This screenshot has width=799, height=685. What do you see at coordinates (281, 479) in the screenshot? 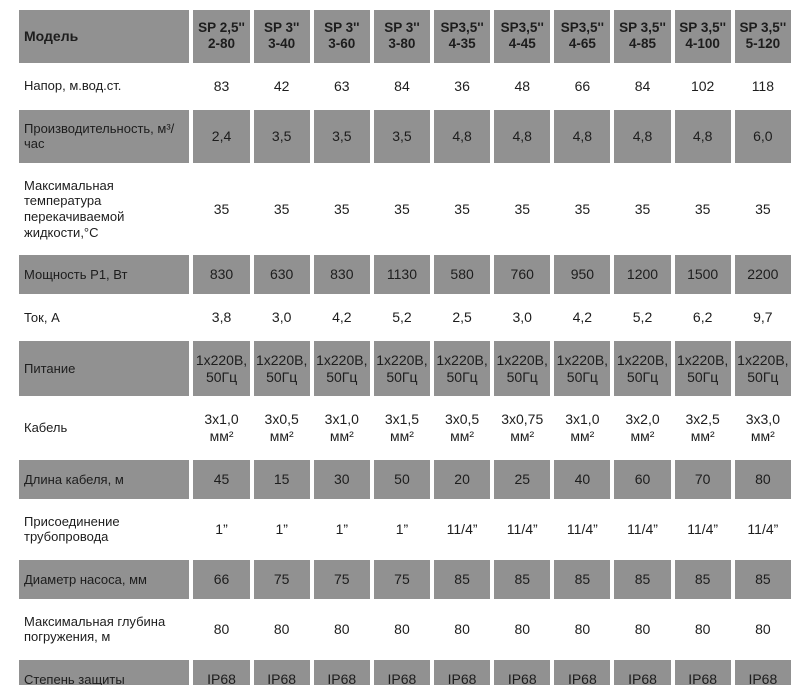
I see `cell-value: 15` at bounding box center [281, 479].